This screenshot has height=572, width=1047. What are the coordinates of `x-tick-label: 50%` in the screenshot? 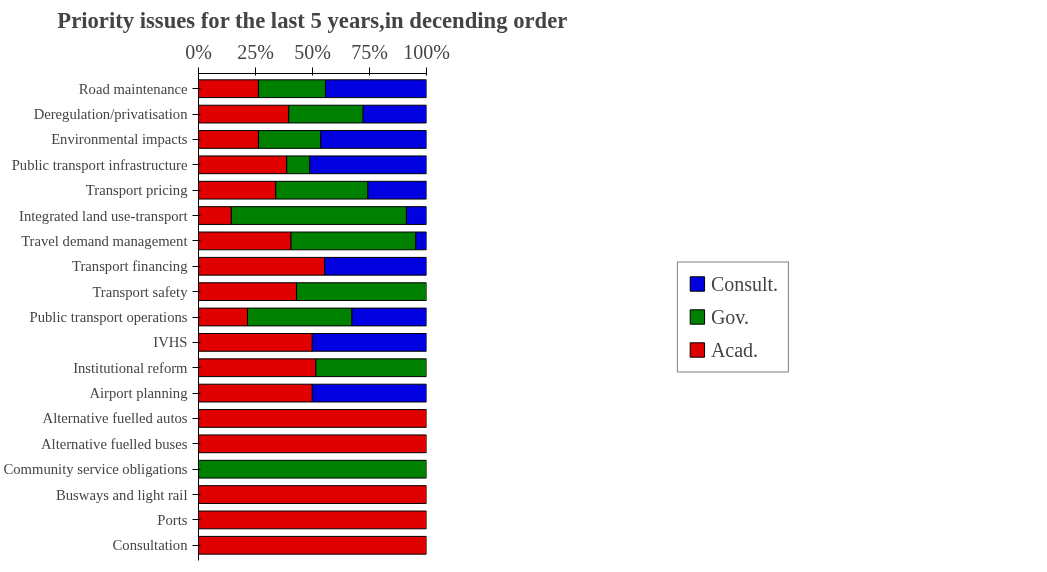 It's located at (312, 51).